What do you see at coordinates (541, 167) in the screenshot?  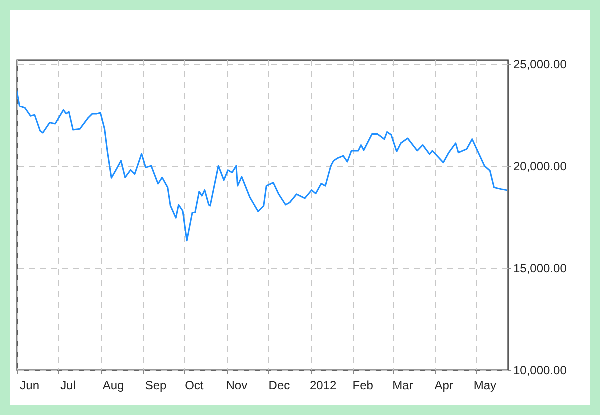 I see `y-tick-label: 20,000.00` at bounding box center [541, 167].